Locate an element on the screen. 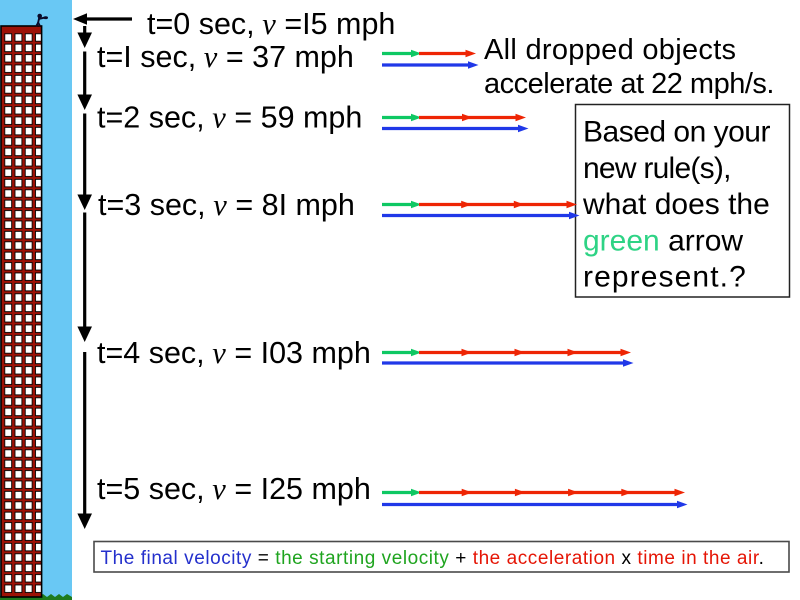 Image resolution: width=800 pixels, height=600 pixels. svg-text: t=2 sec, v = 59 mph is located at coordinates (229, 118).